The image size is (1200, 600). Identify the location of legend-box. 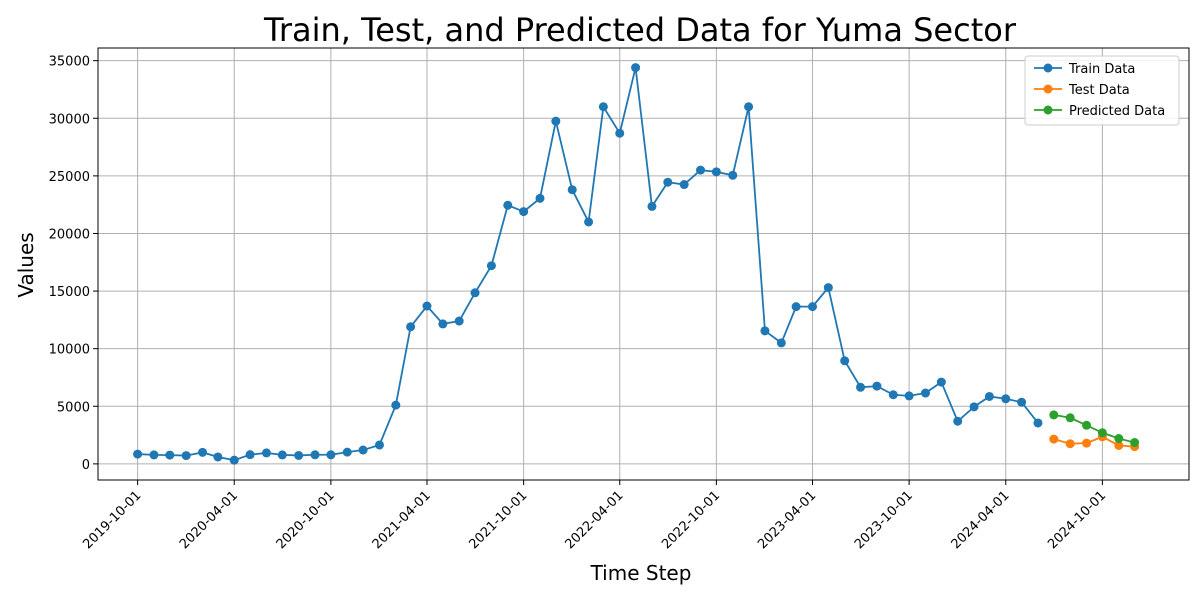
(1102, 90).